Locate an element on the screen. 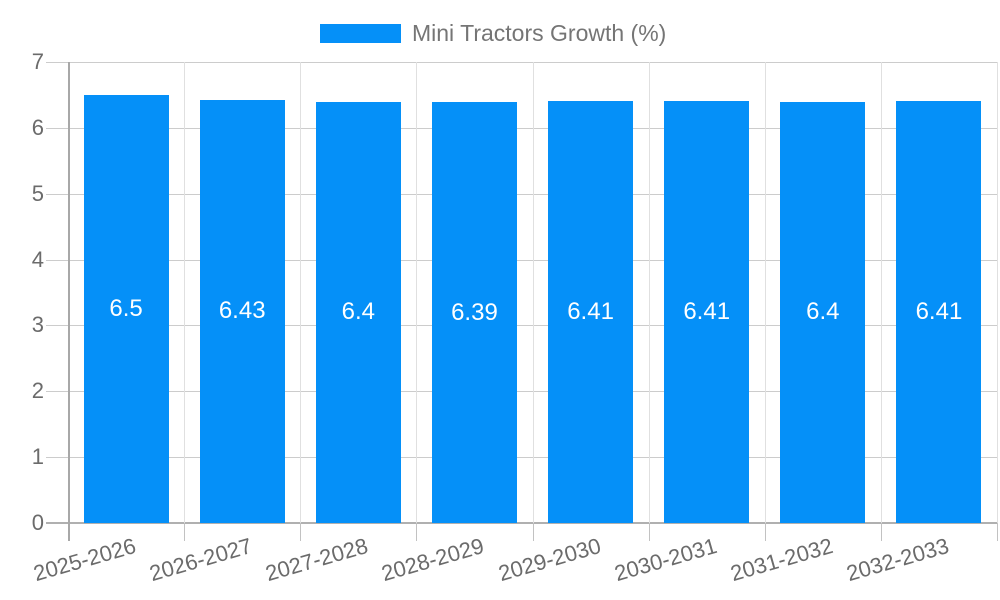 This screenshot has height=600, width=1000. chart-legend: Mini Tractors Growth (%) is located at coordinates (493, 33).